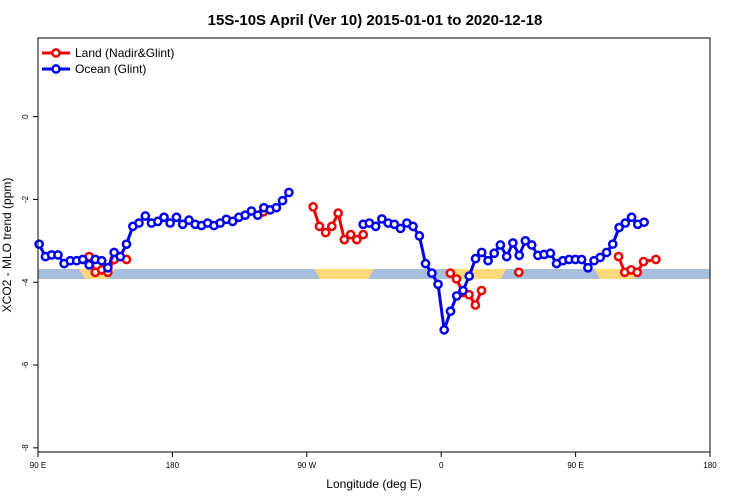 The image size is (750, 500). Describe the element at coordinates (373, 484) in the screenshot. I see `x-axis-label: Longitude (deg E)` at that location.